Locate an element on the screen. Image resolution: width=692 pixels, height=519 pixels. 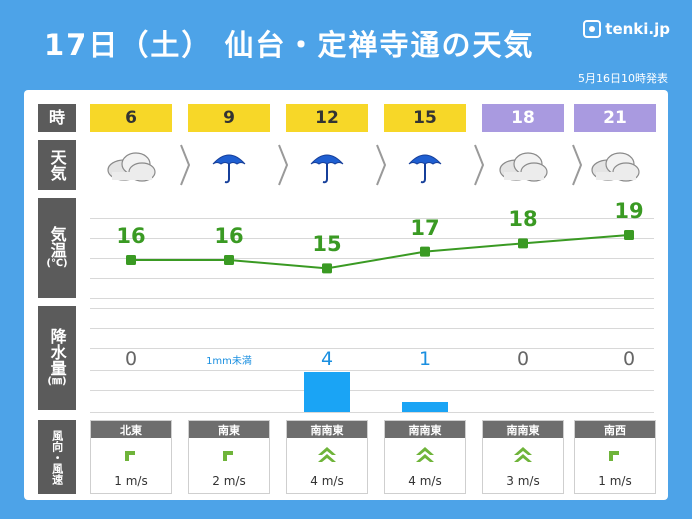
row-label-precip-text: 降水量 is located at coordinates (57, 352).